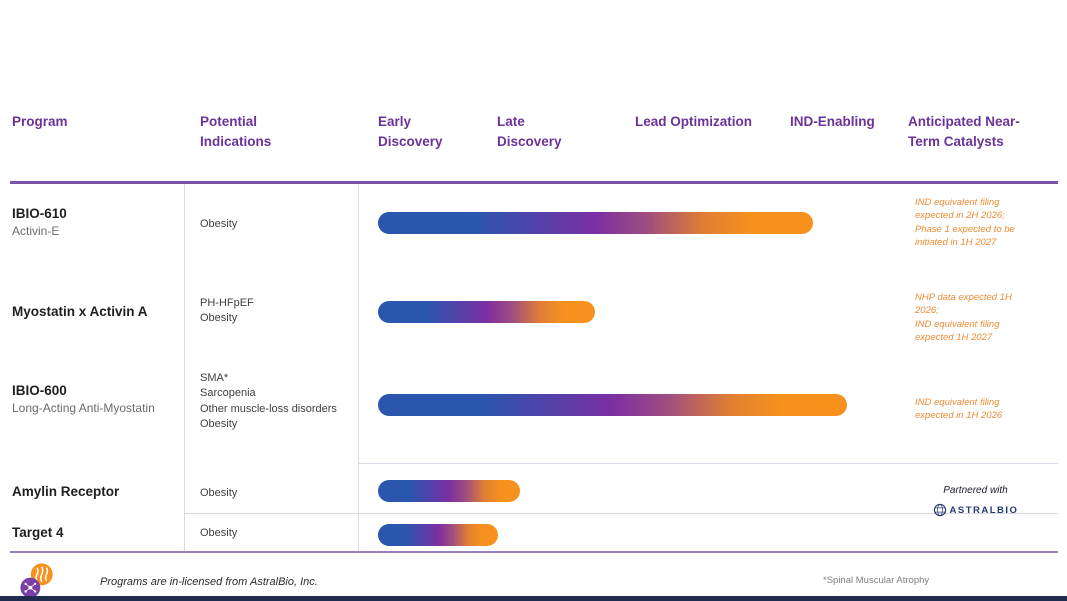 This screenshot has height=601, width=1067. What do you see at coordinates (533, 598) in the screenshot?
I see `bottom-accent-bar` at bounding box center [533, 598].